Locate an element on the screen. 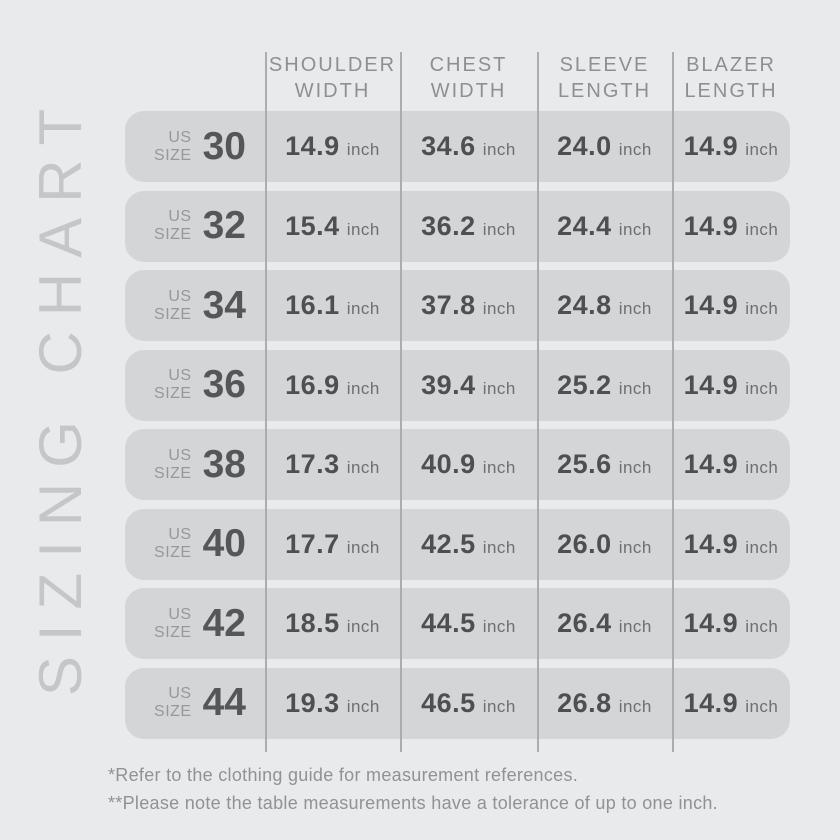  page-title: SIZING CHART is located at coordinates (60, 395).